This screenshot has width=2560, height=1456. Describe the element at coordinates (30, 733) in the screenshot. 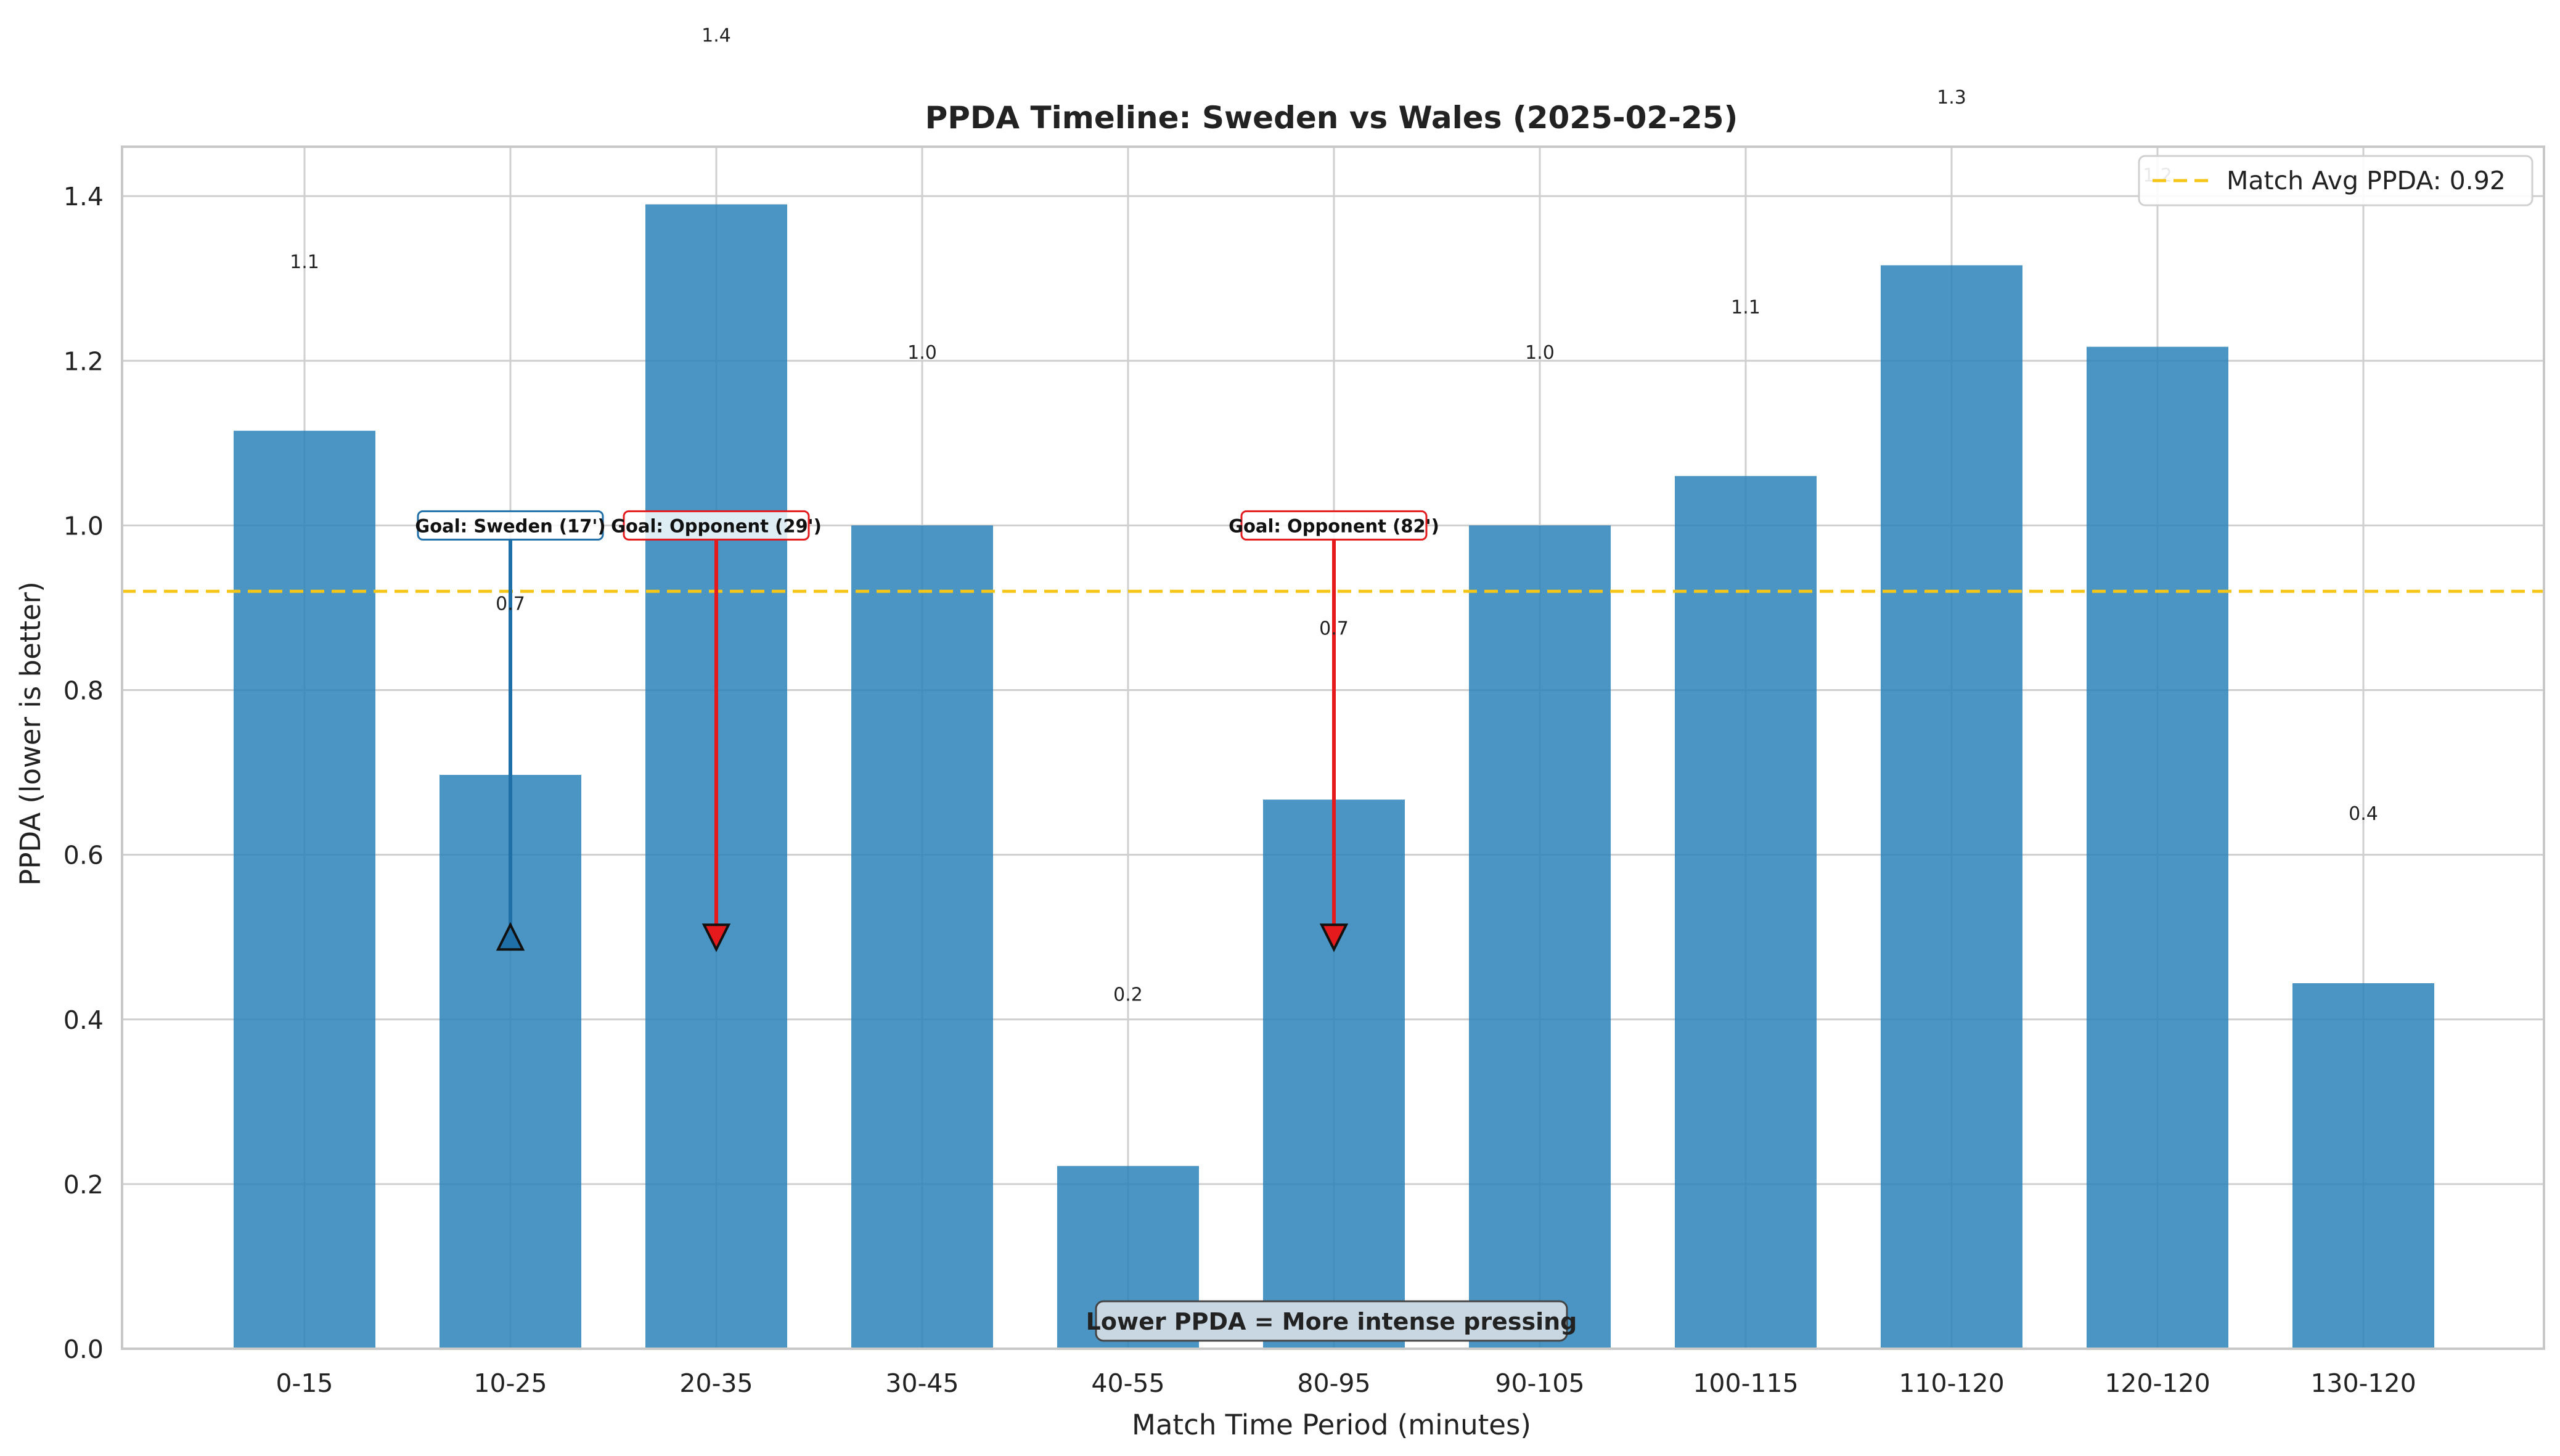

I see `y-axis-label: PPDA (lower is better)` at that location.